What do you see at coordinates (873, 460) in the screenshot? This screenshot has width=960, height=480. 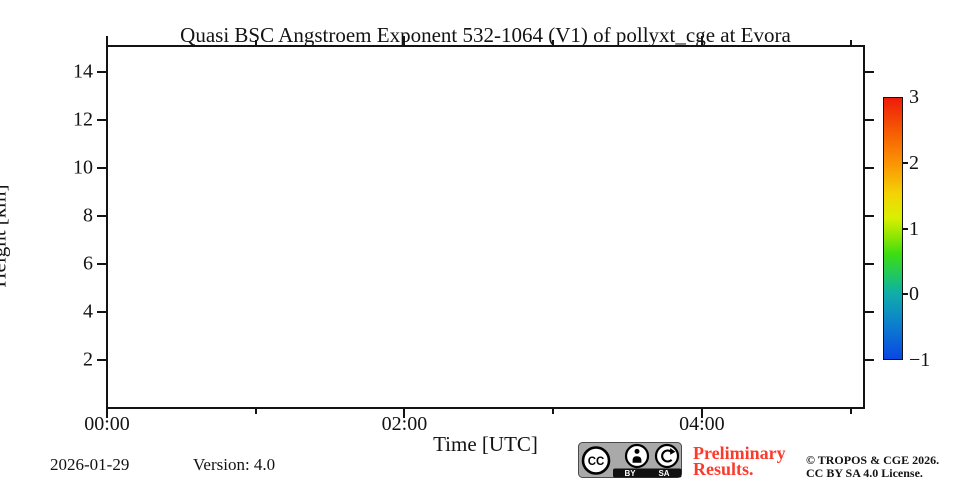 I see `copyright-line1: © TROPOS & CGE 2026.` at bounding box center [873, 460].